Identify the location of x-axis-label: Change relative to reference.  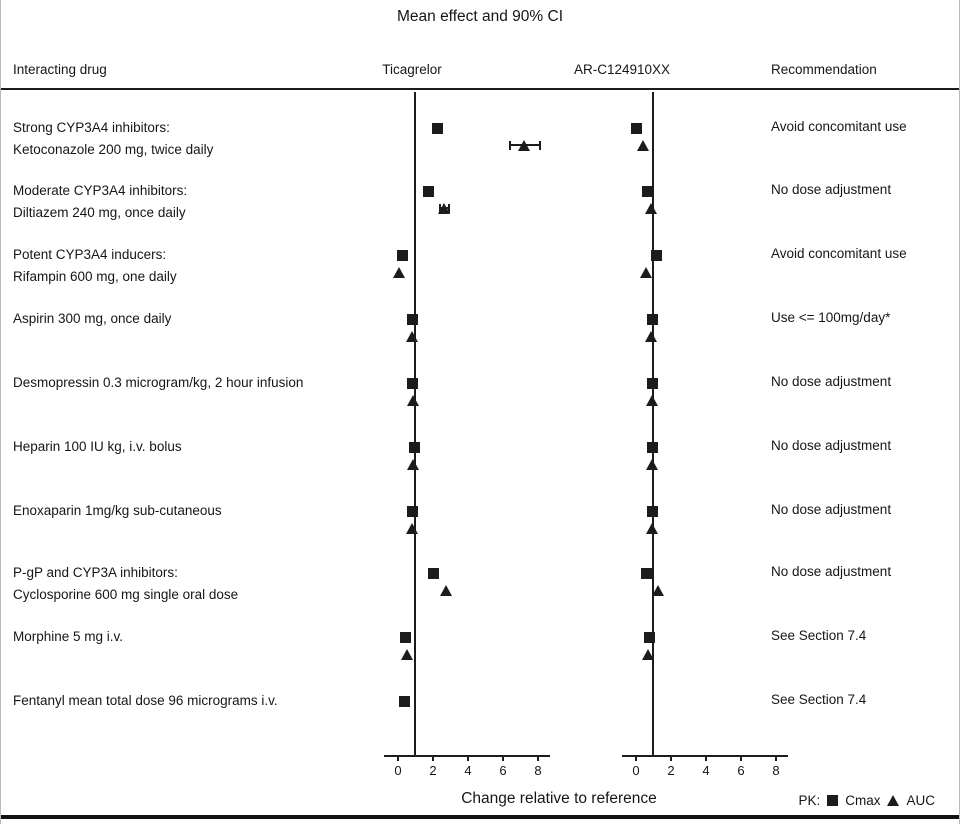
(559, 798).